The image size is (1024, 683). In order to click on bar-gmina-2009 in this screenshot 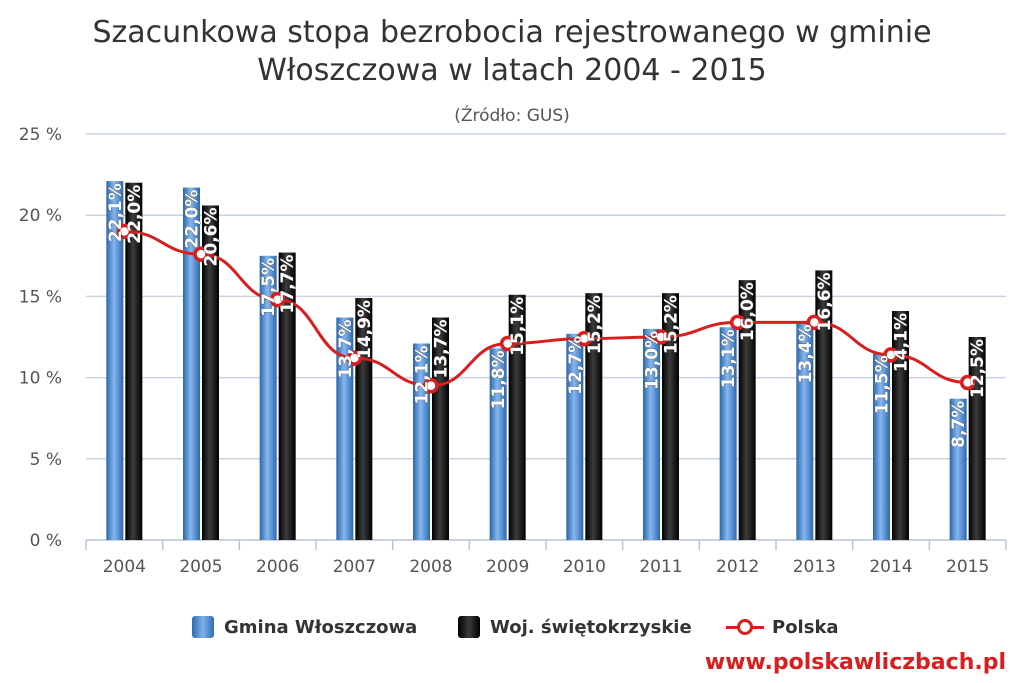, I will do `click(498, 444)`.